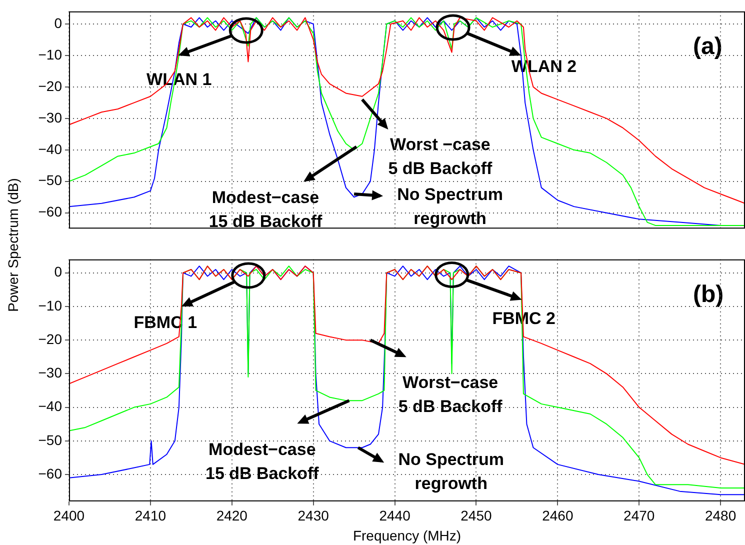  What do you see at coordinates (69, 516) in the screenshot?
I see `x-tick-label: 2400` at bounding box center [69, 516].